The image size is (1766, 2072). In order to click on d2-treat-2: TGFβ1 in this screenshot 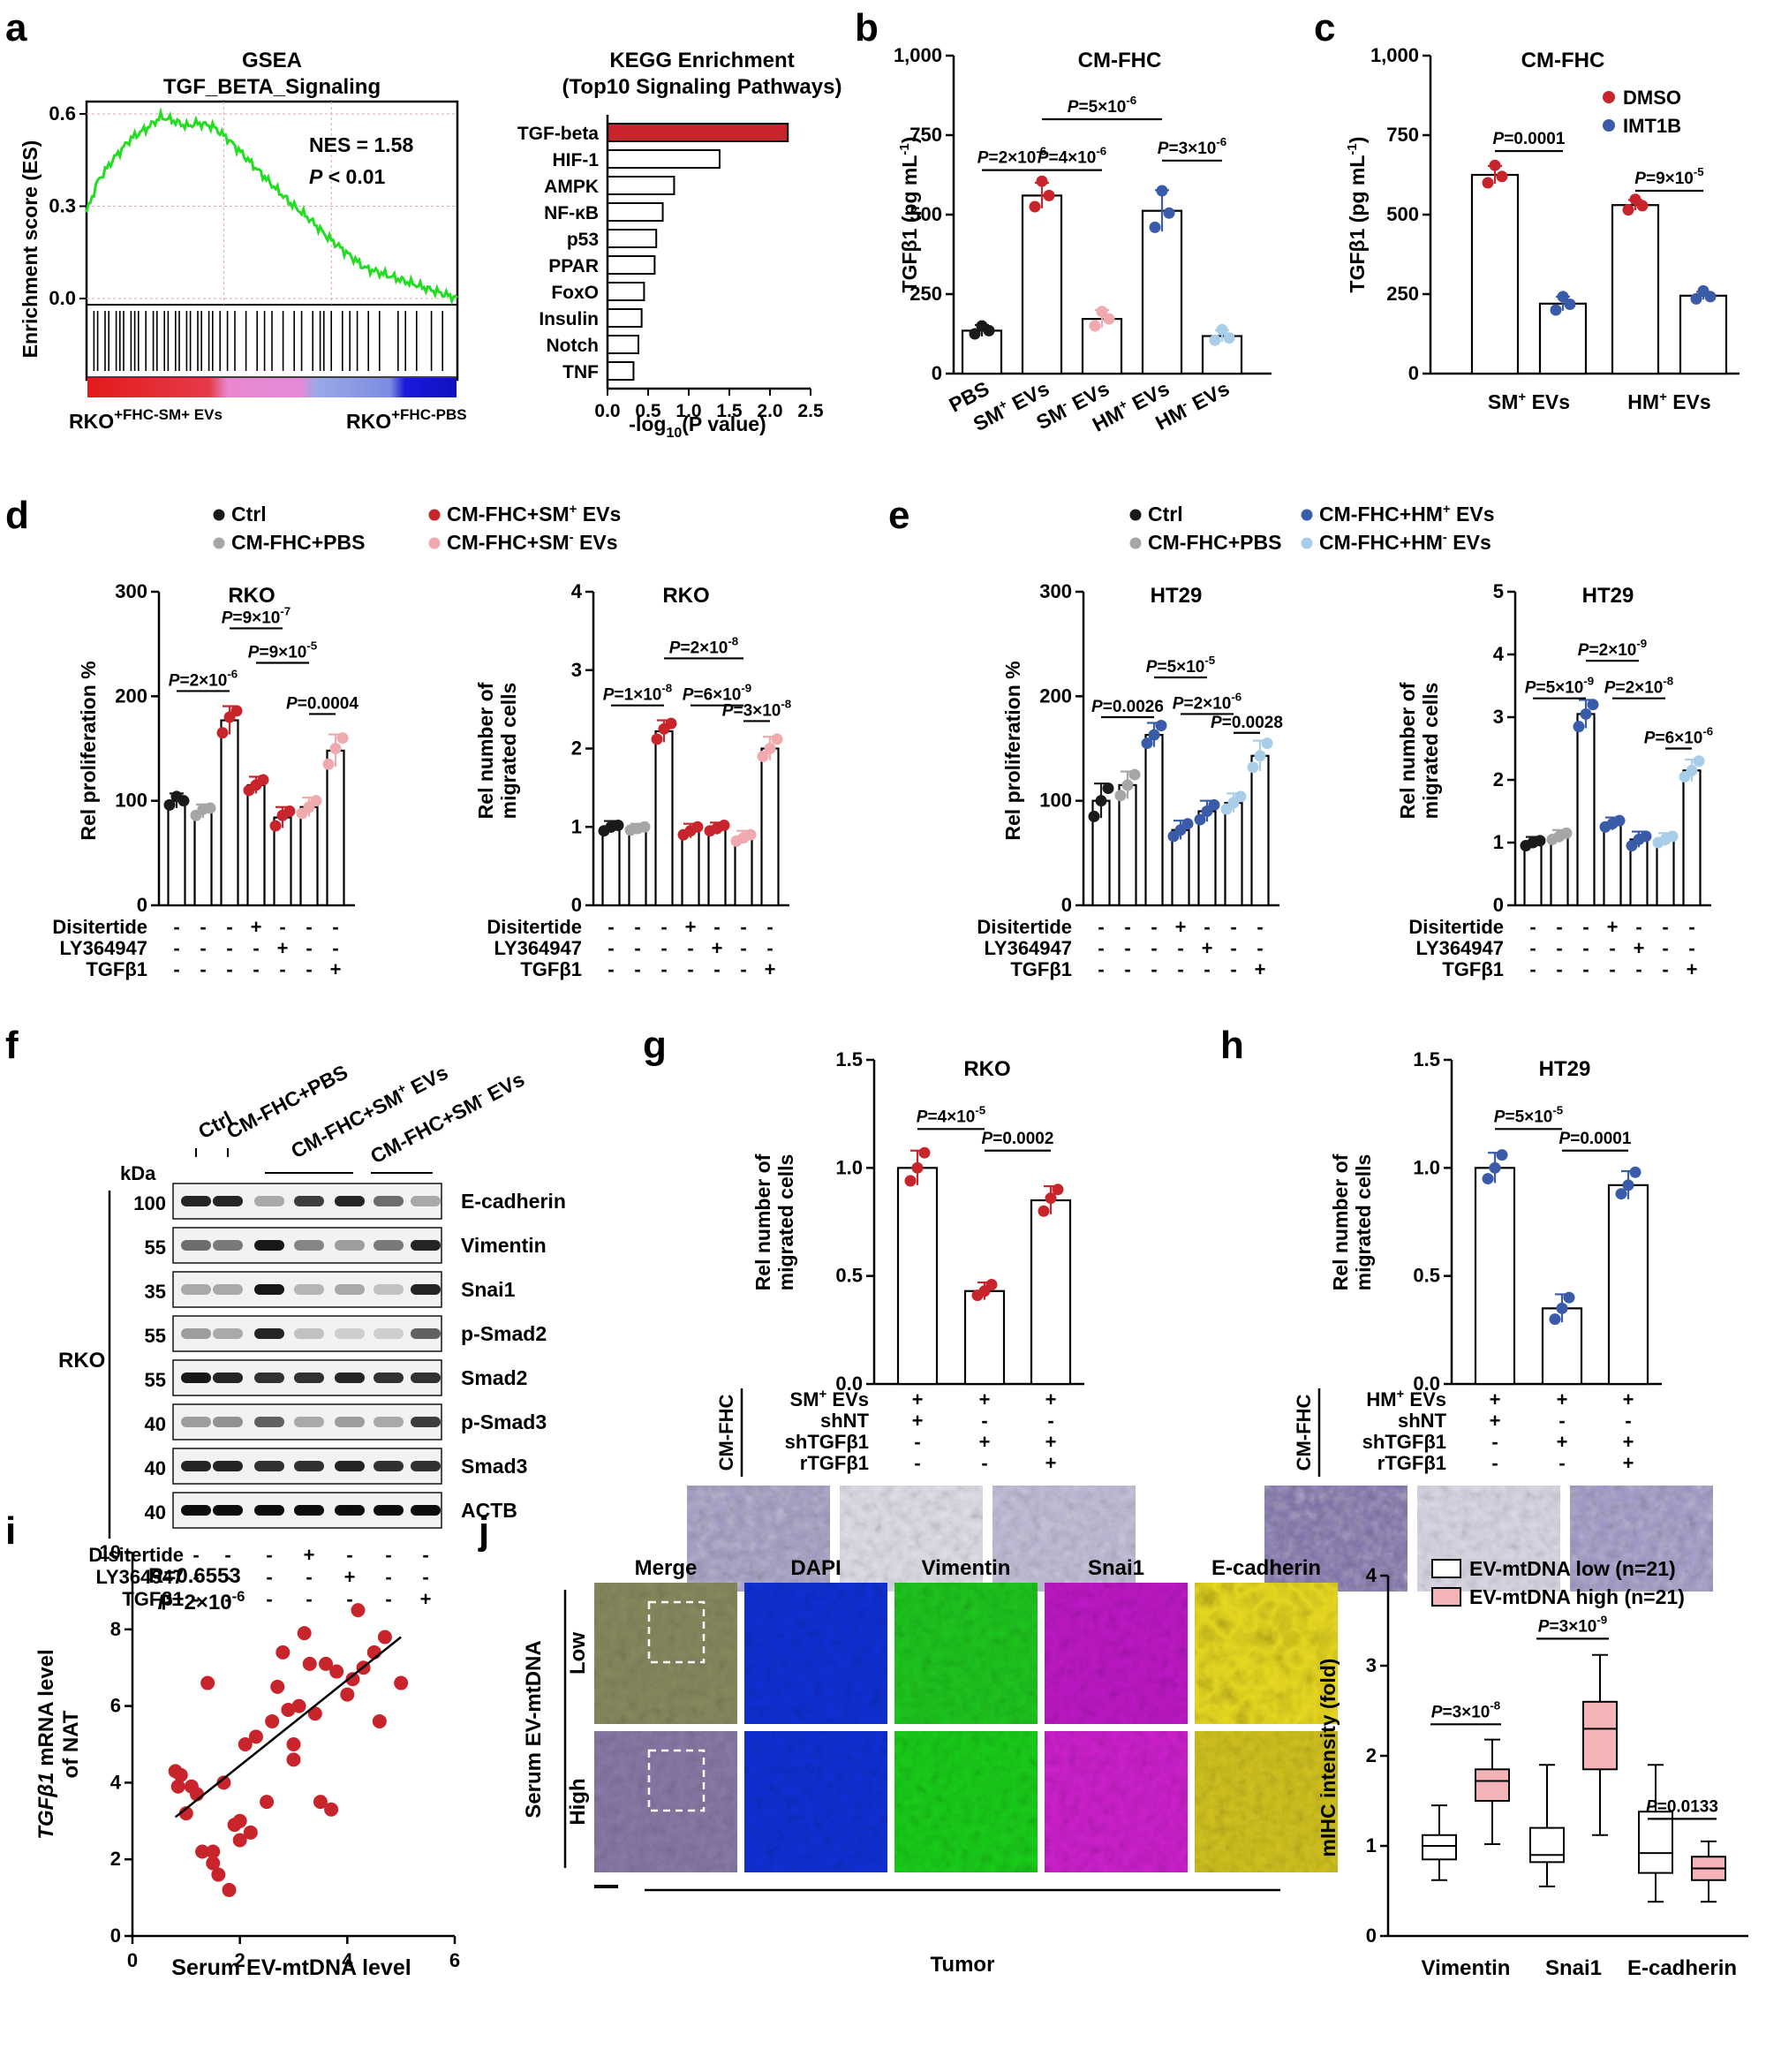, I will do `click(551, 969)`.